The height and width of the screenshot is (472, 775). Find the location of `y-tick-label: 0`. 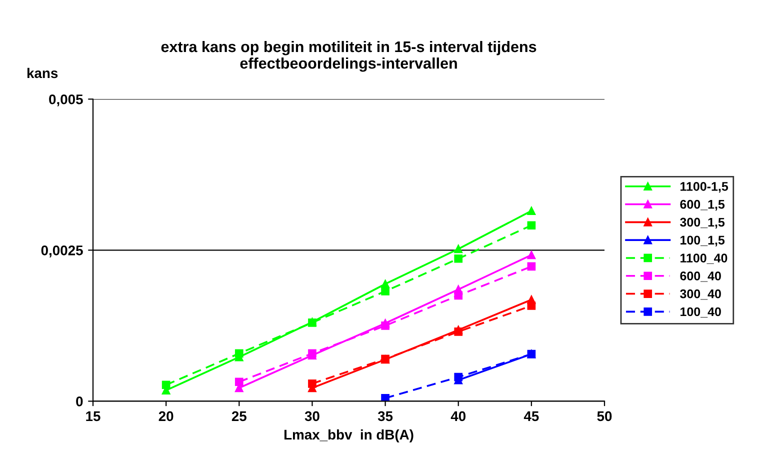

y-tick-label: 0 is located at coordinates (79, 401).